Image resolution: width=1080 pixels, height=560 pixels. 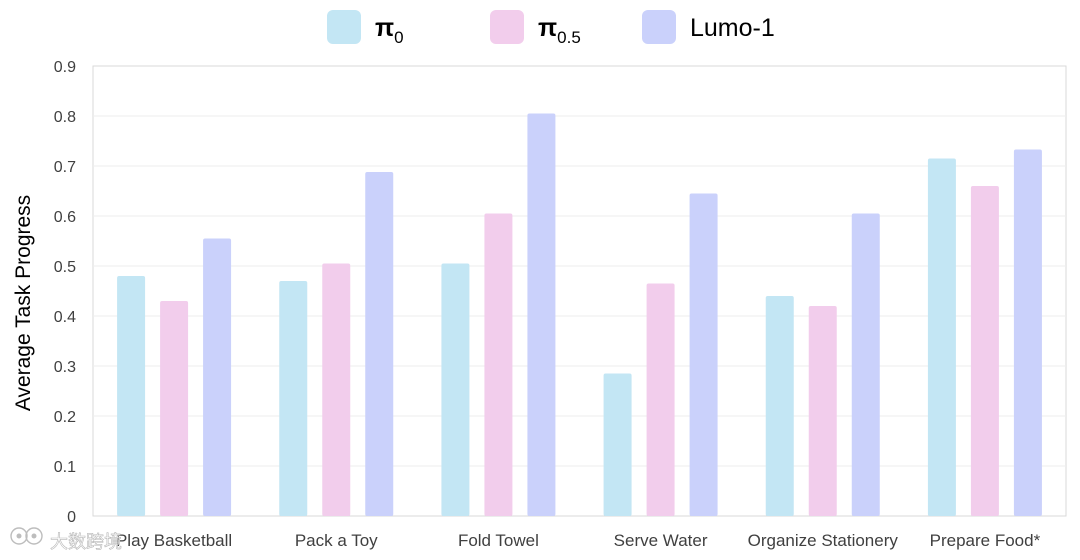 What do you see at coordinates (174, 540) in the screenshot?
I see `x-tick-label: Play Basketball` at bounding box center [174, 540].